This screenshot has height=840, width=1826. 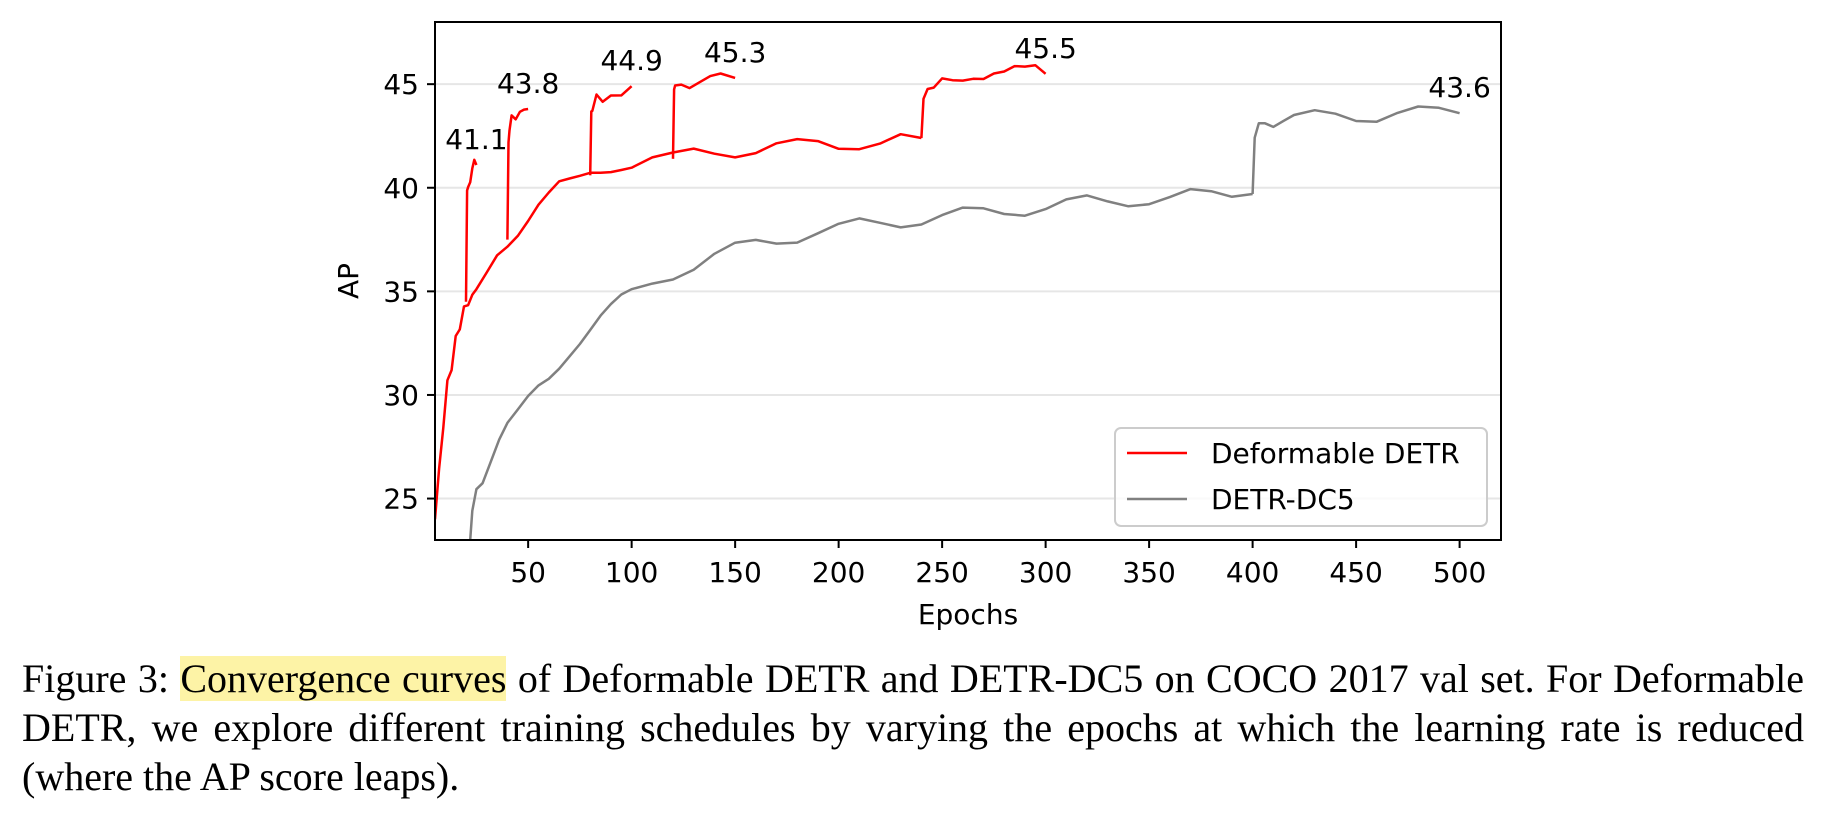 What do you see at coordinates (401, 291) in the screenshot?
I see `y-tick-label: 35` at bounding box center [401, 291].